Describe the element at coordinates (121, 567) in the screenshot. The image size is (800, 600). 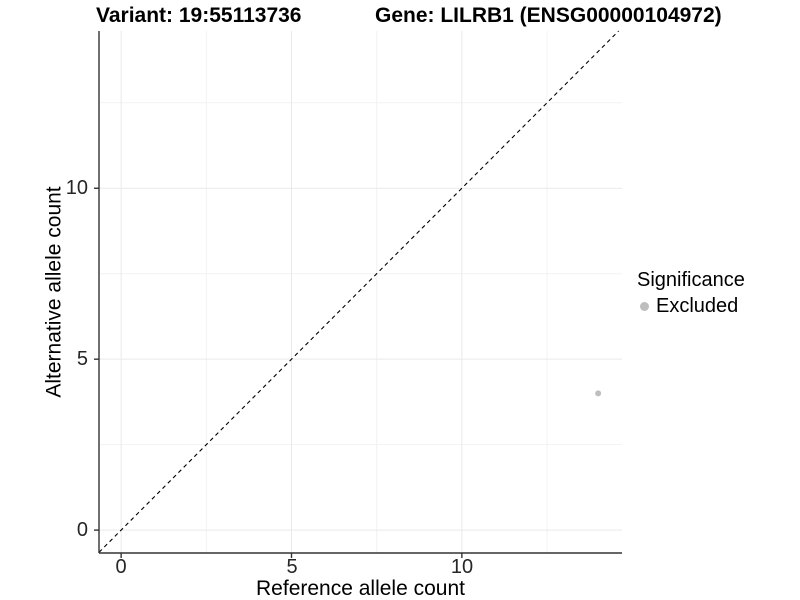
I see `x-tick-label-0: 0` at that location.